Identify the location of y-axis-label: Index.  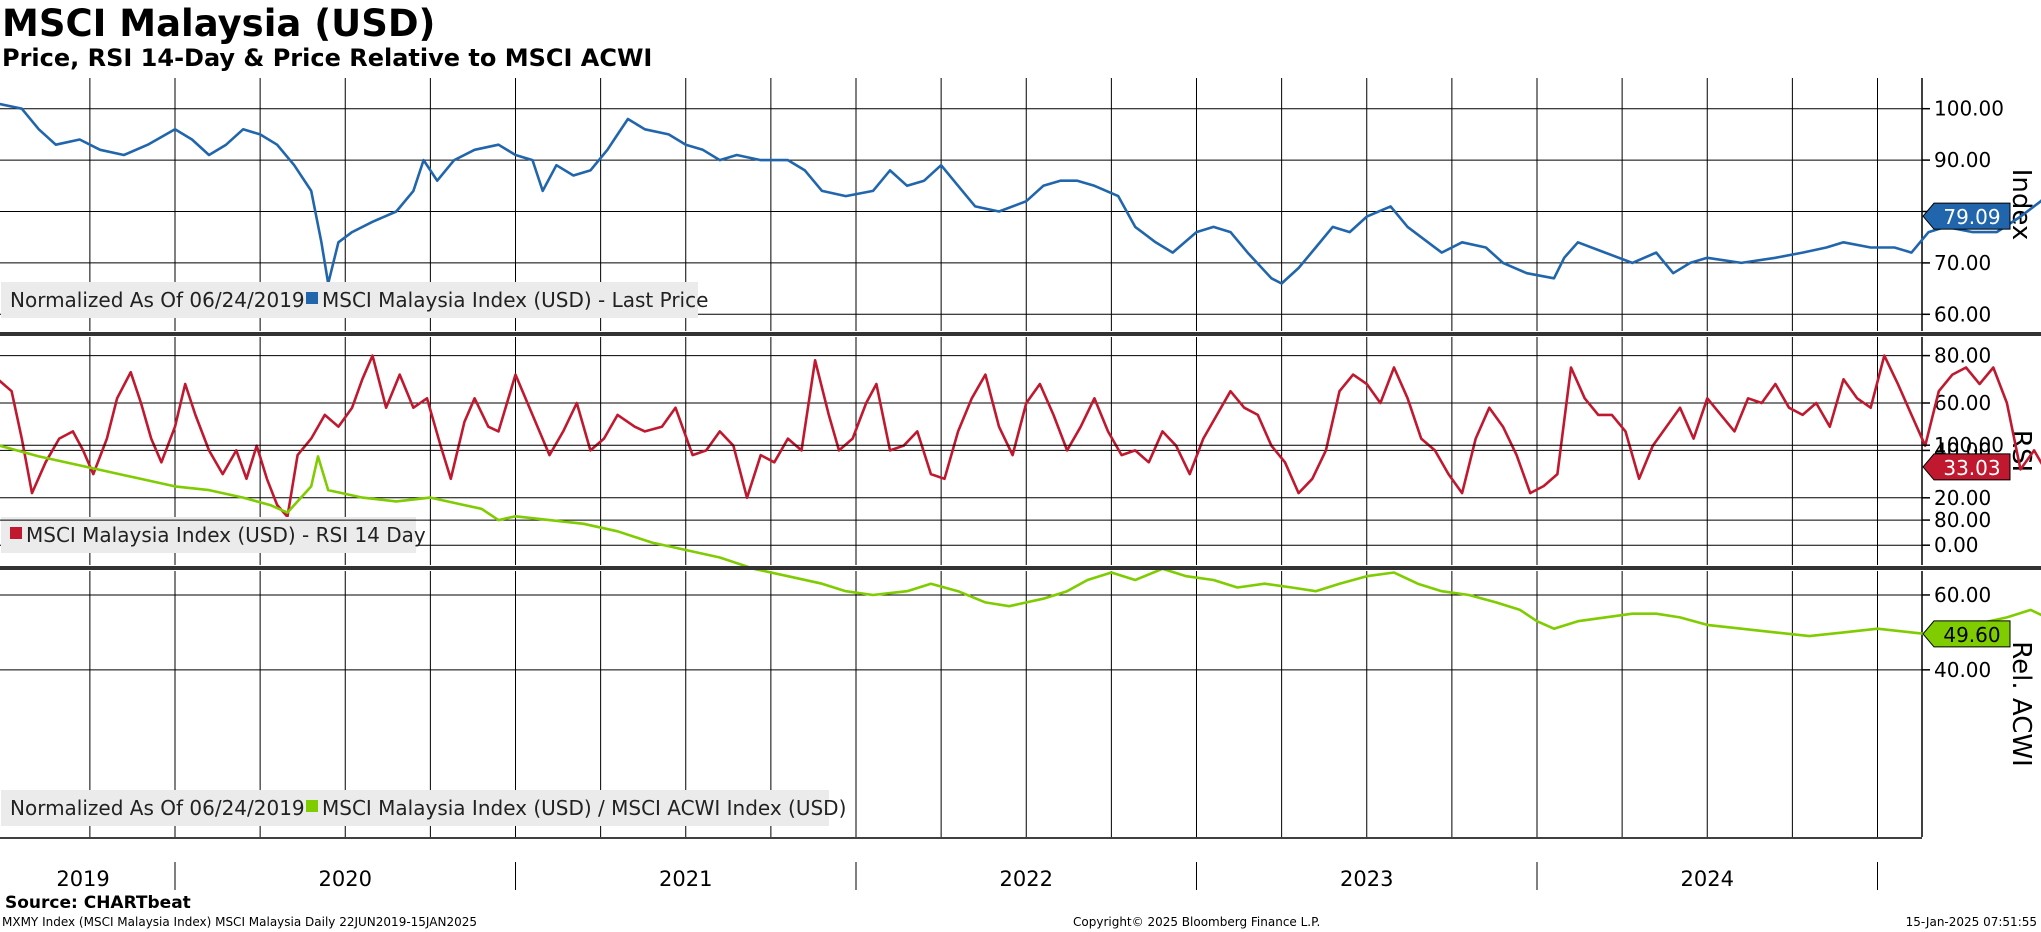
(2021, 205).